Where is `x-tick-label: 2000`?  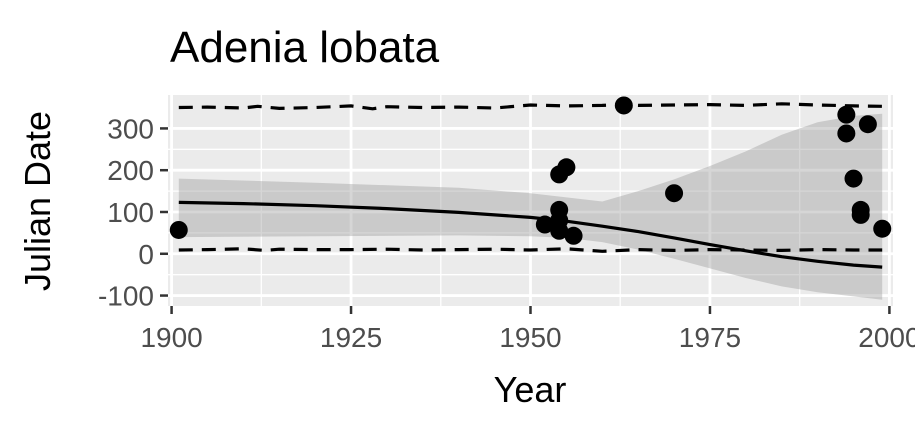
x-tick-label: 2000 is located at coordinates (886, 337).